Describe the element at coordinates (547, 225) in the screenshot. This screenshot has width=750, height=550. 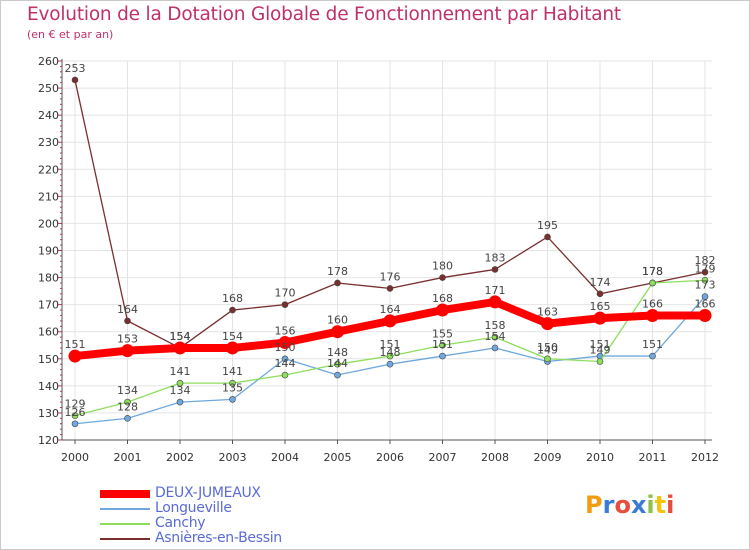
I see `data-label: 195` at that location.